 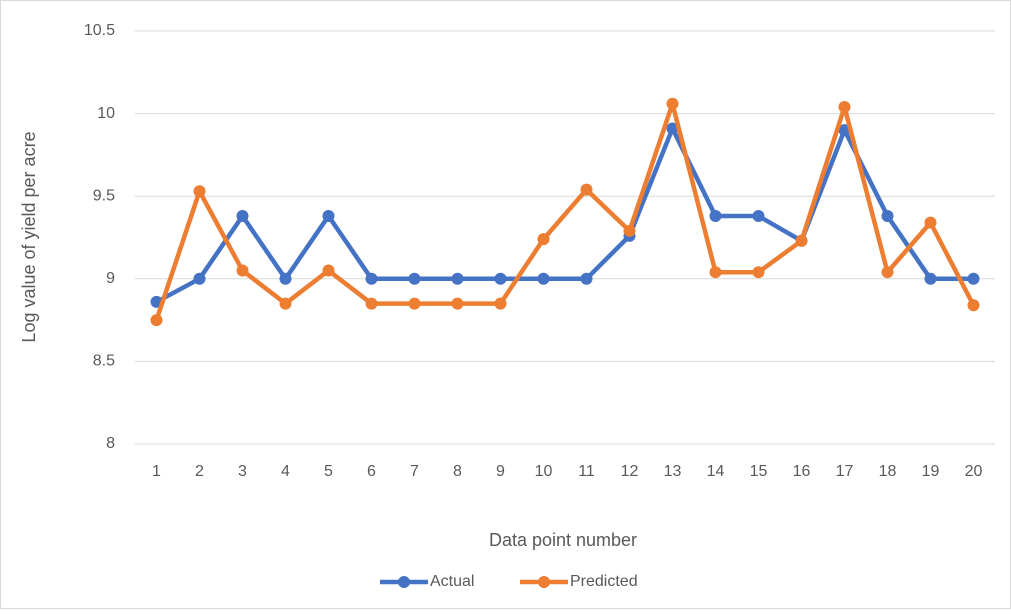 What do you see at coordinates (888, 471) in the screenshot?
I see `x-tick-label: 18` at bounding box center [888, 471].